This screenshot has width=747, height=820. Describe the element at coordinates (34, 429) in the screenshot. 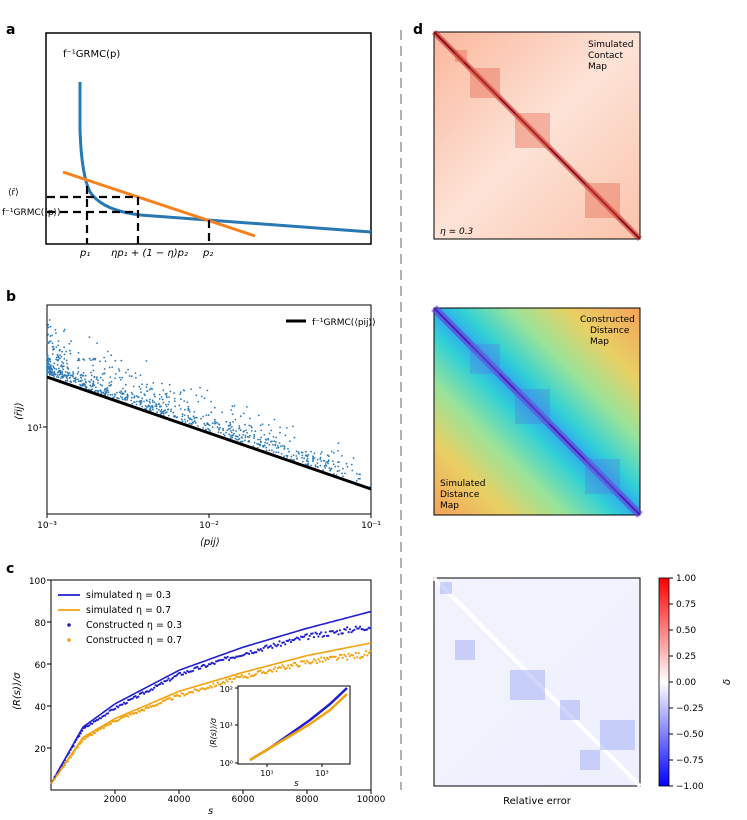

I see `panel-b-ytick: 10¹` at that location.